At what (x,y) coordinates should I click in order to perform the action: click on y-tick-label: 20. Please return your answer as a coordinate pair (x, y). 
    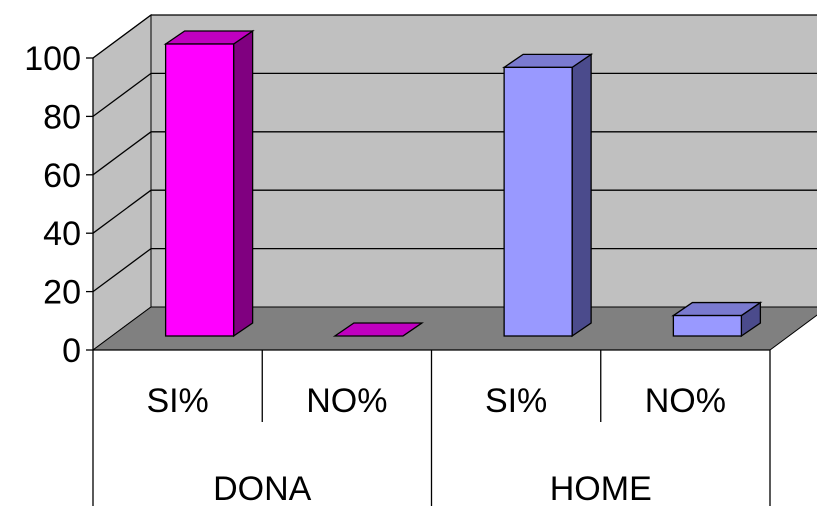
    Looking at the image, I should click on (62, 293).